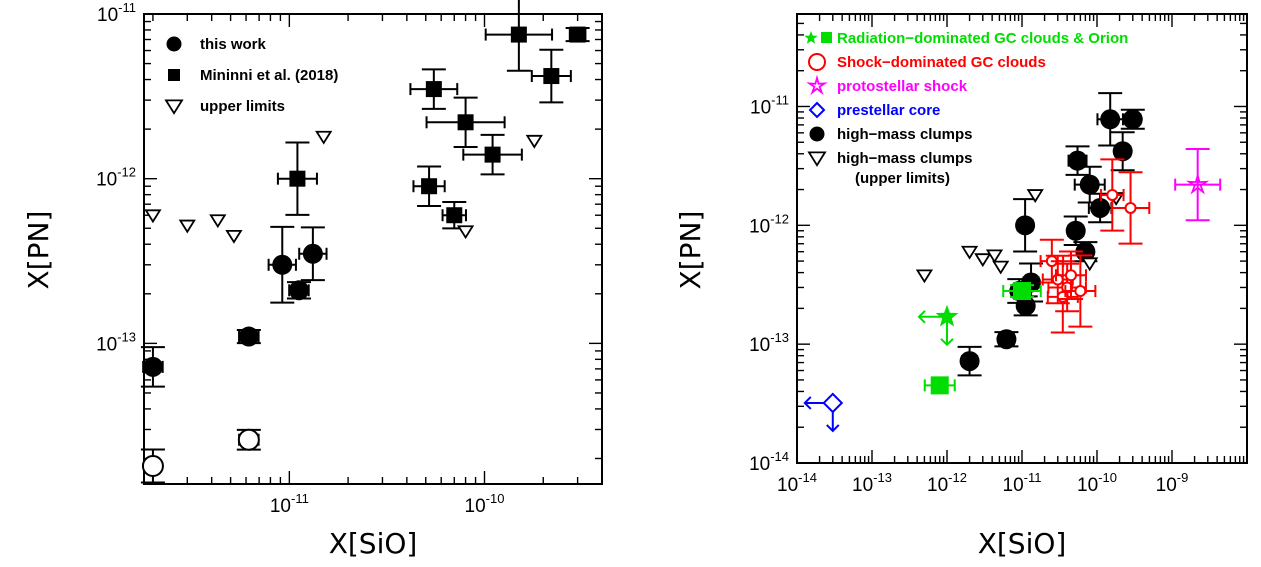  Describe the element at coordinates (495, 498) in the screenshot. I see `tick-exponent: -10` at that location.